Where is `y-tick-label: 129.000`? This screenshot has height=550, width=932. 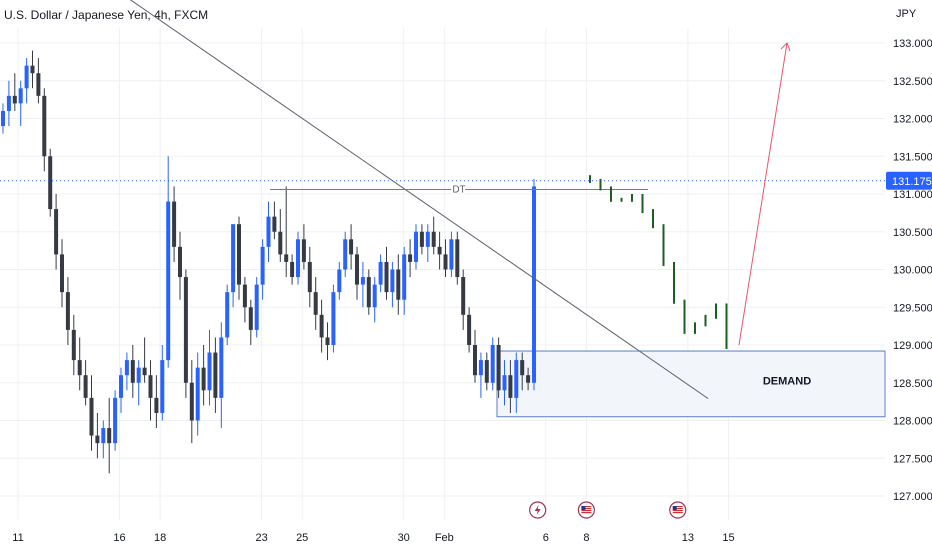 y-tick-label: 129.000 is located at coordinates (912, 346).